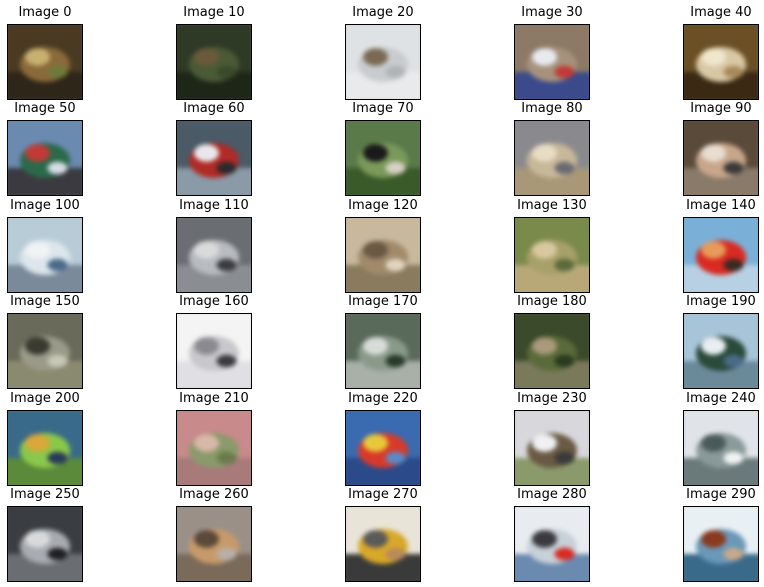 The width and height of the screenshot is (764, 587). I want to click on image-title: Image 240, so click(721, 398).